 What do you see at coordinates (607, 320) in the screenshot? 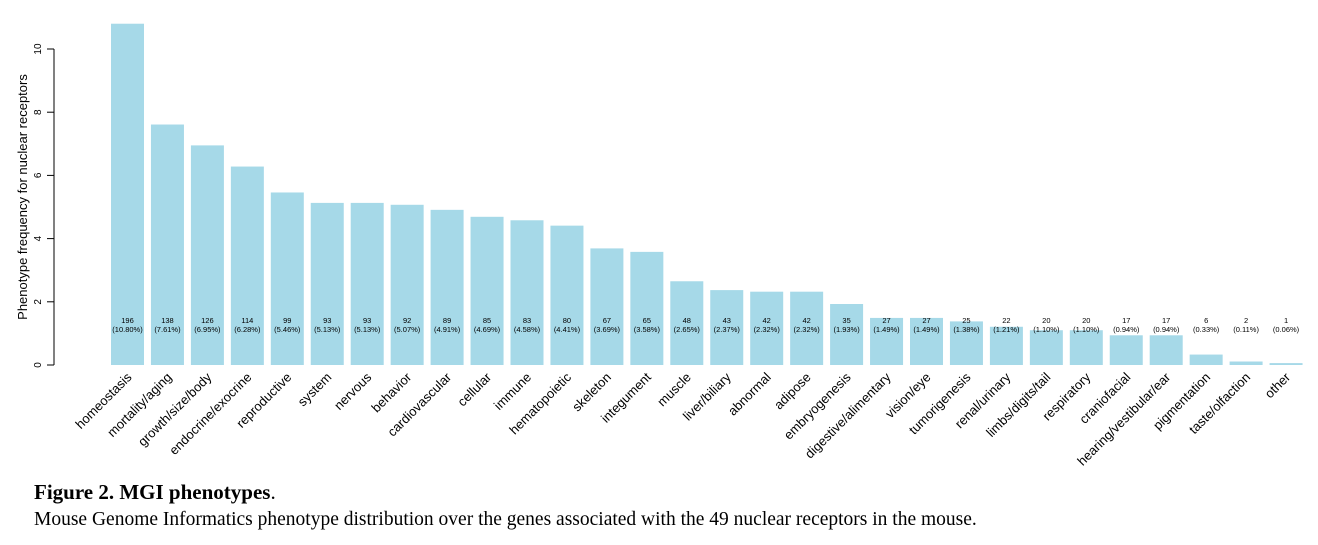
I see `bar-count-label: 67` at bounding box center [607, 320].